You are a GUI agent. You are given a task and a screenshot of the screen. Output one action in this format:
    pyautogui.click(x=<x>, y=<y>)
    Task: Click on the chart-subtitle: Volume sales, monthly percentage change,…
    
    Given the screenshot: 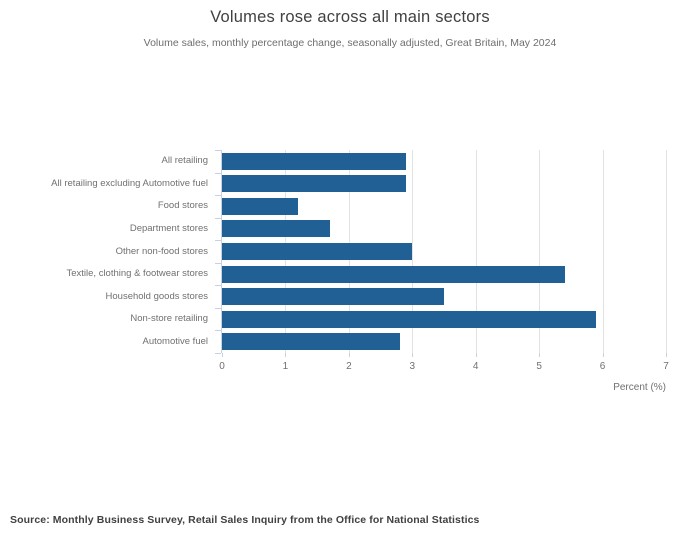 What is the action you would take?
    pyautogui.click(x=350, y=43)
    